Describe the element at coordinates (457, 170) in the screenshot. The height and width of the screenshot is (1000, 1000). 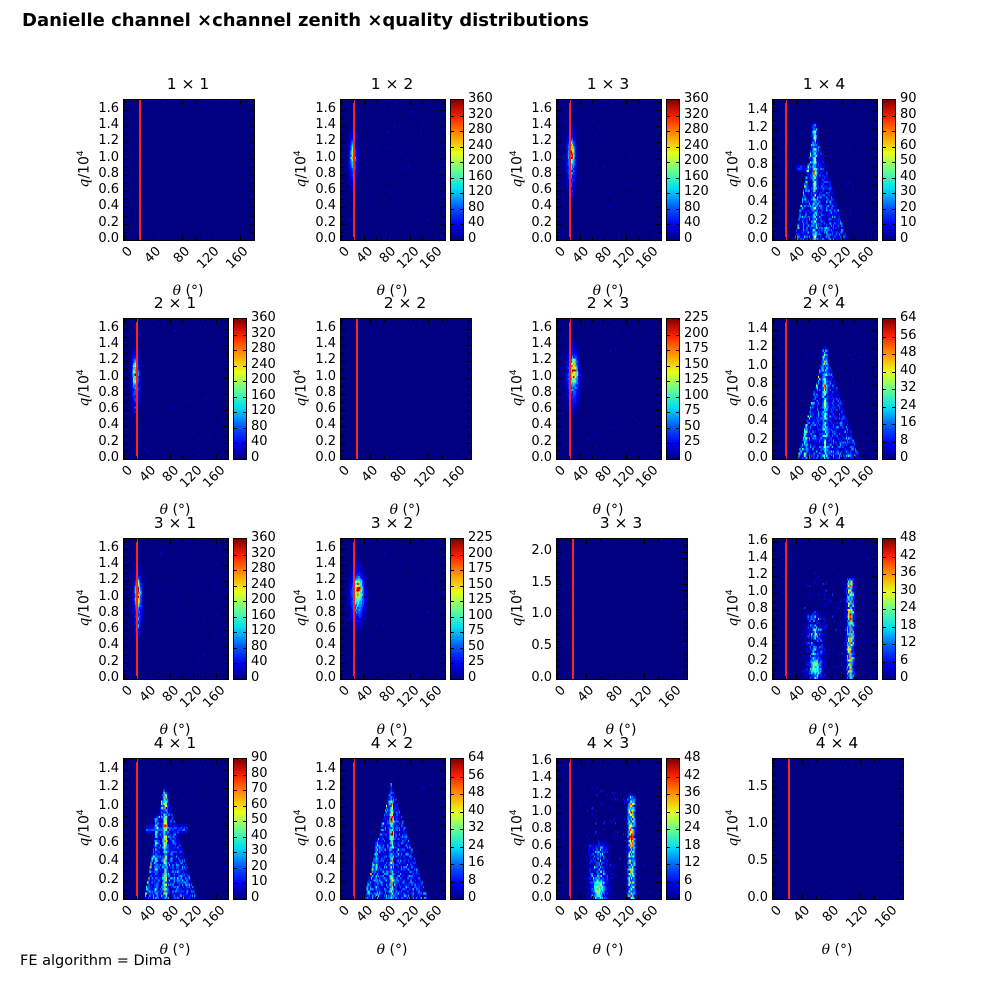
I see `colorbar-1x2` at that location.